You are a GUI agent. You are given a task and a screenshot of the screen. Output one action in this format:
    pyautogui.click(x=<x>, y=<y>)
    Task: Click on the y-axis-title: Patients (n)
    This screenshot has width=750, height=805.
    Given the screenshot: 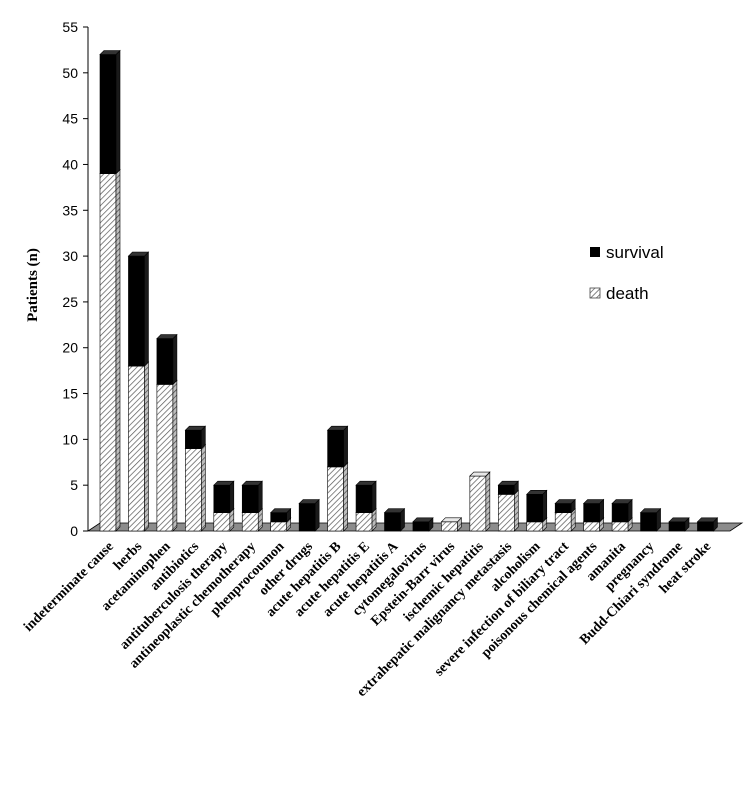 What is the action you would take?
    pyautogui.click(x=33, y=285)
    